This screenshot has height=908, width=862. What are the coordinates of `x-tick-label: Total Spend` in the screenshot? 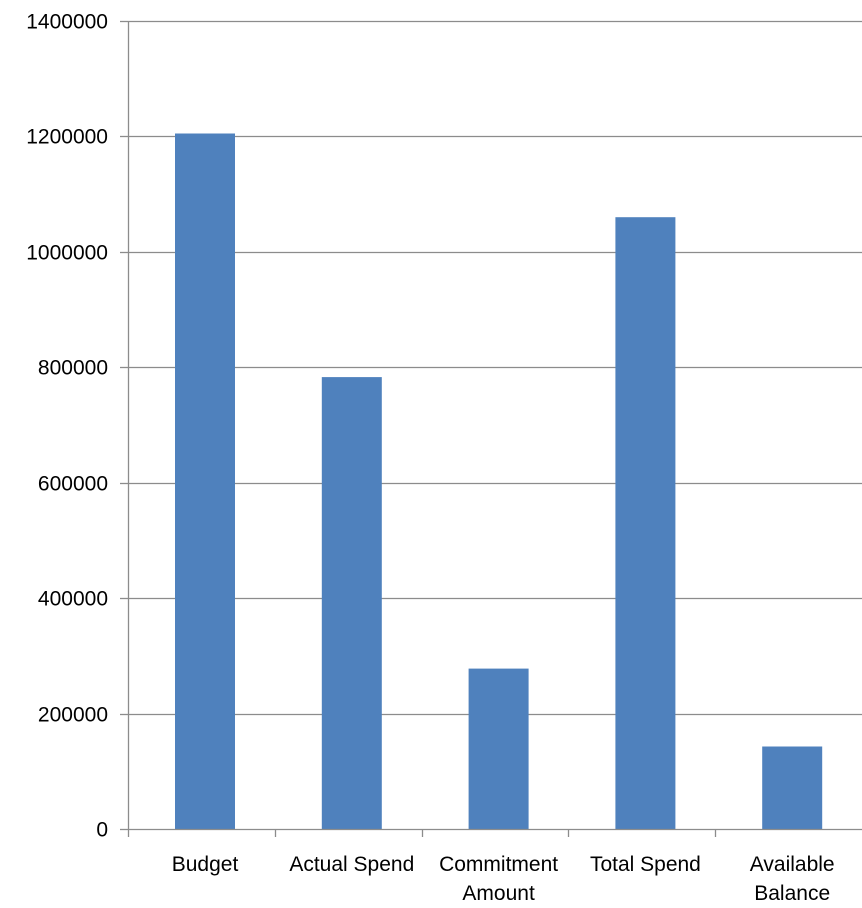 It's located at (645, 864).